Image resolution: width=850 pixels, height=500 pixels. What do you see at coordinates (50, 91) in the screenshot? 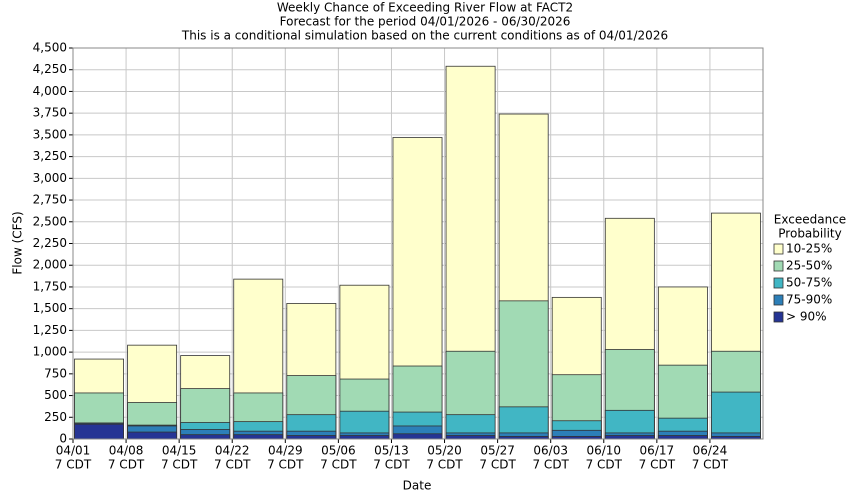
I see `y-tick-label: 4,000` at bounding box center [50, 91].